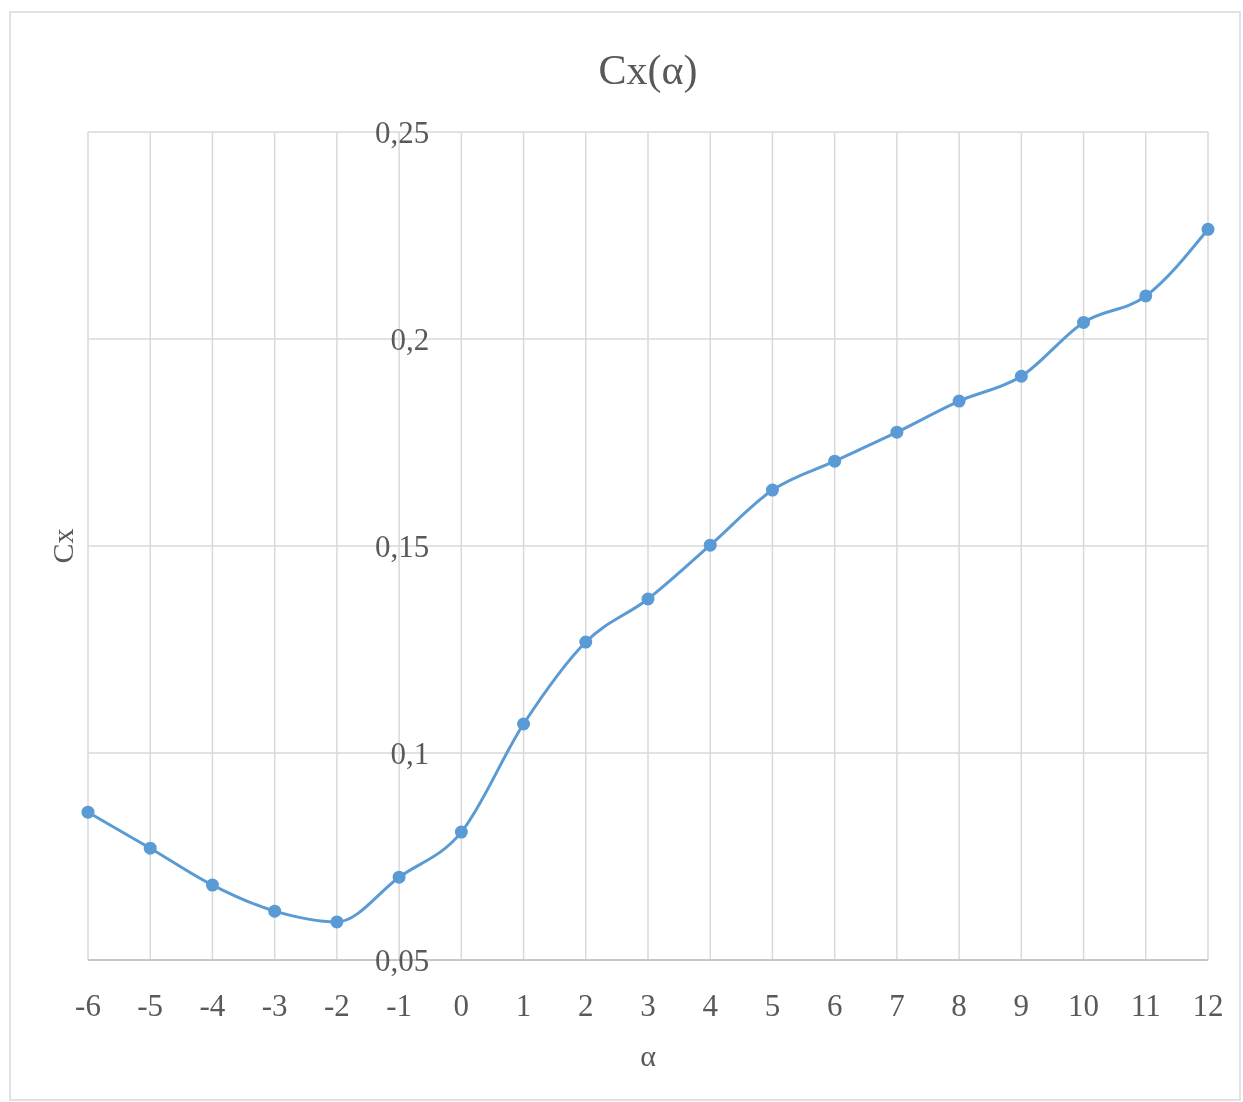 The width and height of the screenshot is (1243, 1102). I want to click on y-tick-label: 0,1, so click(410, 753).